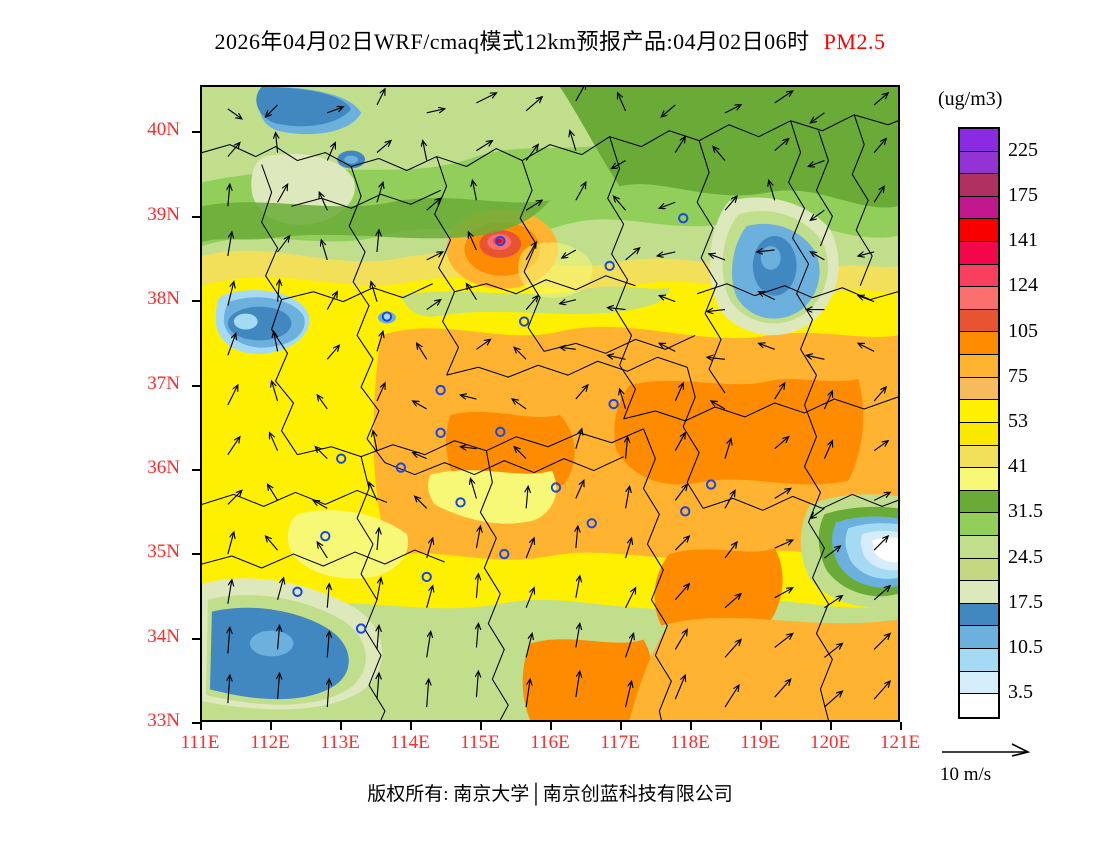  Describe the element at coordinates (163, 383) in the screenshot. I see `y-axis-tick-37n: 37N` at that location.